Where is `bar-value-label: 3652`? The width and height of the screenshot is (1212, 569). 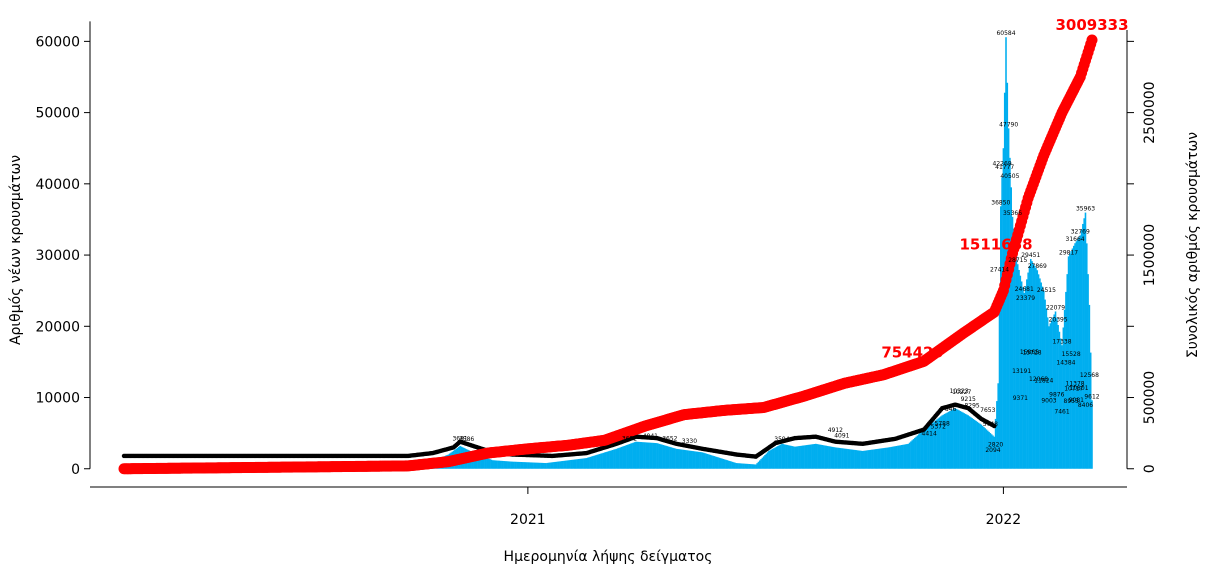 bar-value-label: 3652 is located at coordinates (629, 439).